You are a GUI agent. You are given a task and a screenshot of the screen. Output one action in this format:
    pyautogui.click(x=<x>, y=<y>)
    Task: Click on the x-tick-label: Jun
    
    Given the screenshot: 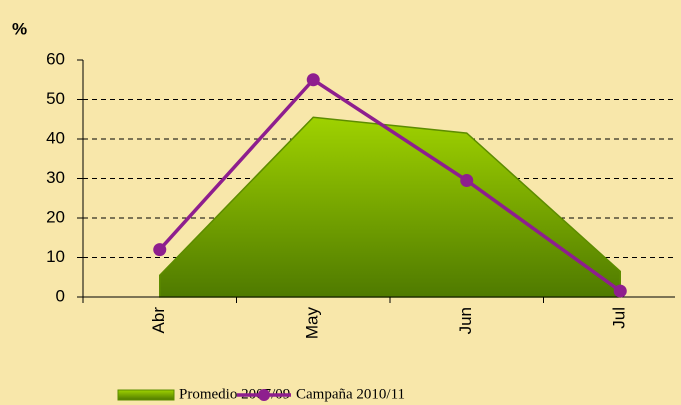 What is the action you would take?
    pyautogui.click(x=465, y=320)
    